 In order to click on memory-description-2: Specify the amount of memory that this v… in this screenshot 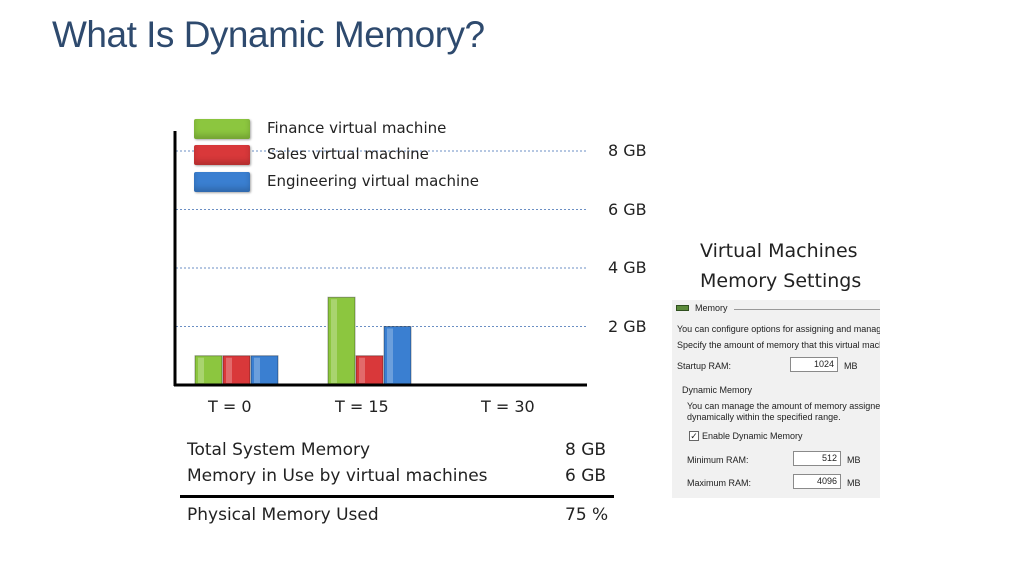, I will do `click(778, 345)`.